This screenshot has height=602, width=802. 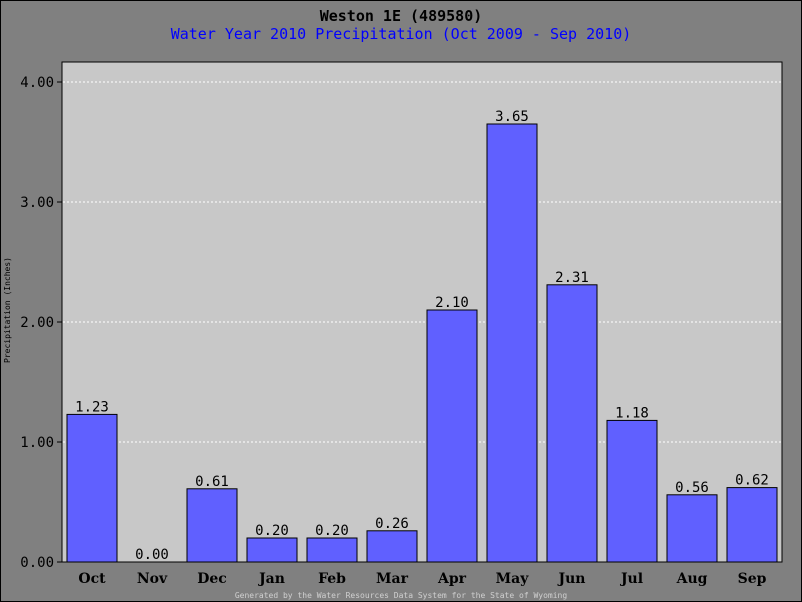 What do you see at coordinates (631, 579) in the screenshot?
I see `x-tick-label: Jul` at bounding box center [631, 579].